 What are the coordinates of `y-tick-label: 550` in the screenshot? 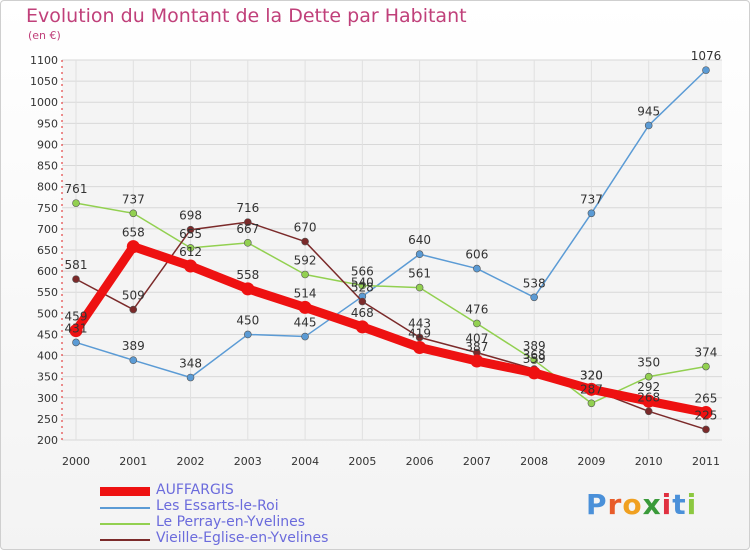 It's located at (47, 292).